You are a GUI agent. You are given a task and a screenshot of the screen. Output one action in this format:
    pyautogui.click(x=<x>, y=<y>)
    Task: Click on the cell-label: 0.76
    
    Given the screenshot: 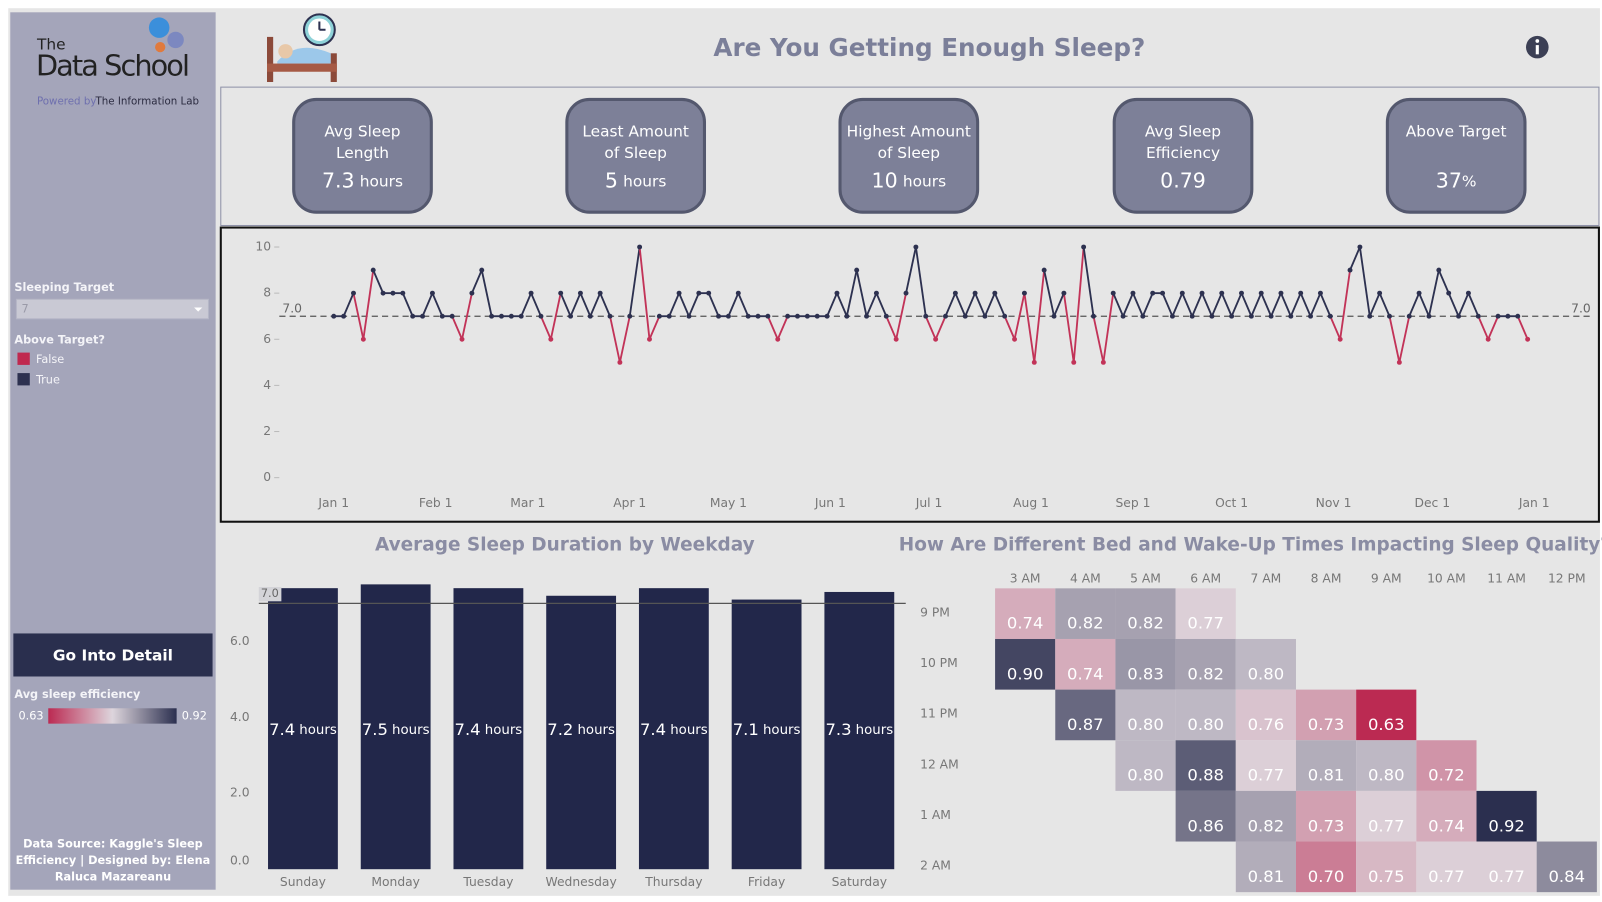 What is the action you would take?
    pyautogui.click(x=1266, y=724)
    